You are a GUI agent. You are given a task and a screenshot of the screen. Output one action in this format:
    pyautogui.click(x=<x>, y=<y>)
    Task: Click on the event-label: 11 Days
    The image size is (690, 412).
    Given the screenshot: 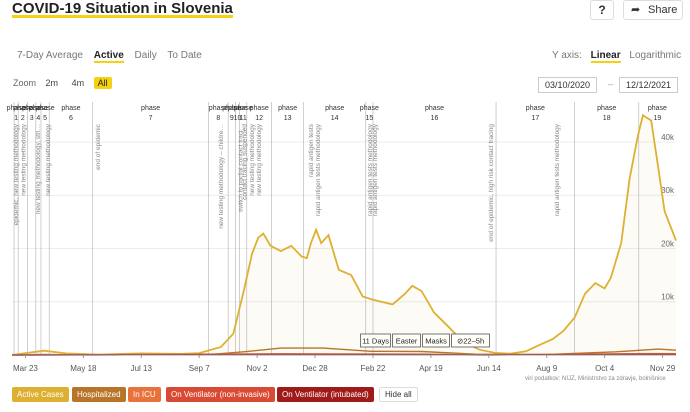 What is the action you would take?
    pyautogui.click(x=375, y=341)
    